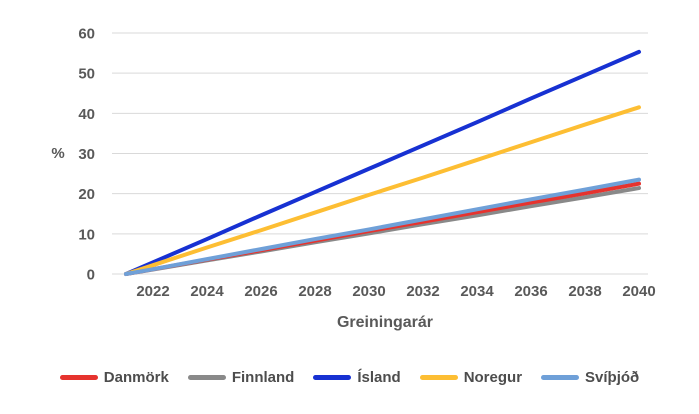 Image resolution: width=699 pixels, height=414 pixels. What do you see at coordinates (86, 74) in the screenshot?
I see `y-tick-50: 50` at bounding box center [86, 74].